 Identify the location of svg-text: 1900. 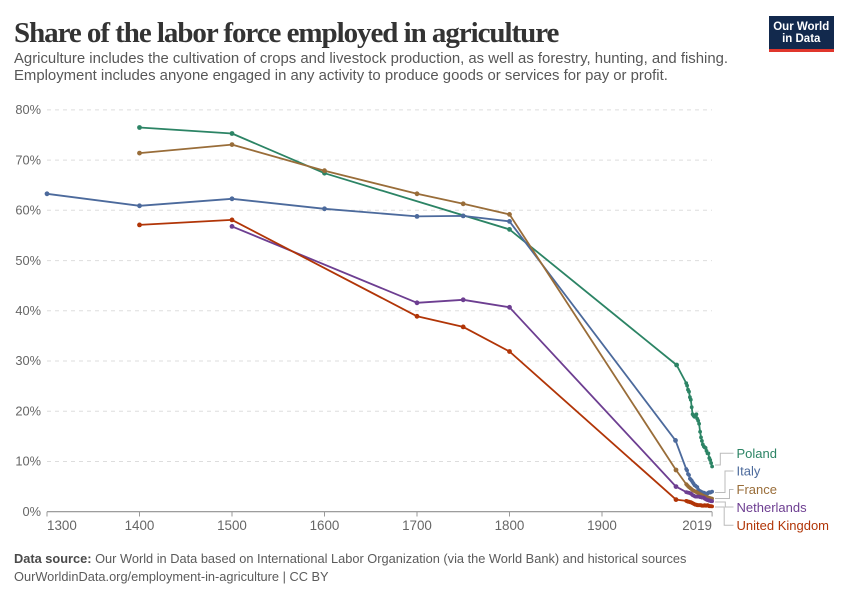
(602, 525).